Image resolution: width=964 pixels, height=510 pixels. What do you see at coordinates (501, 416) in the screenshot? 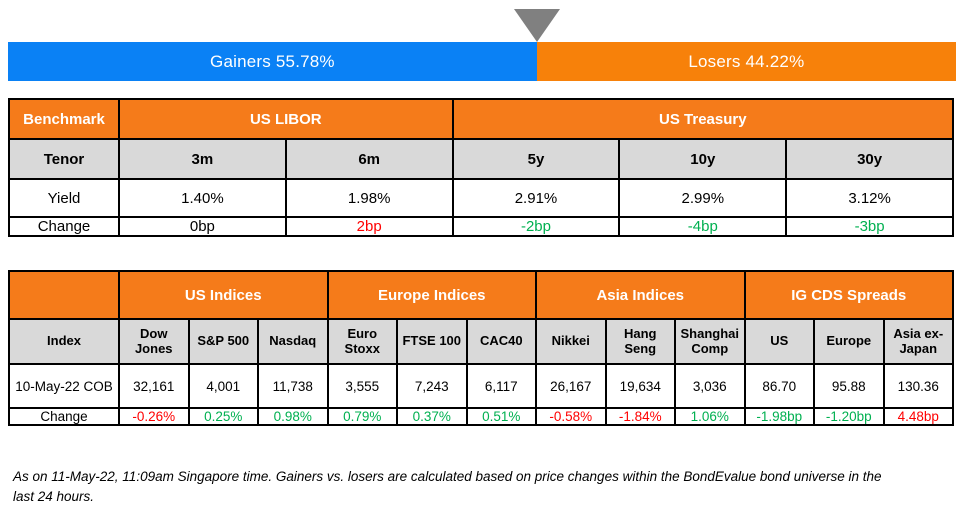
I see `indices-change-cell-5: 0.51%` at bounding box center [501, 416].